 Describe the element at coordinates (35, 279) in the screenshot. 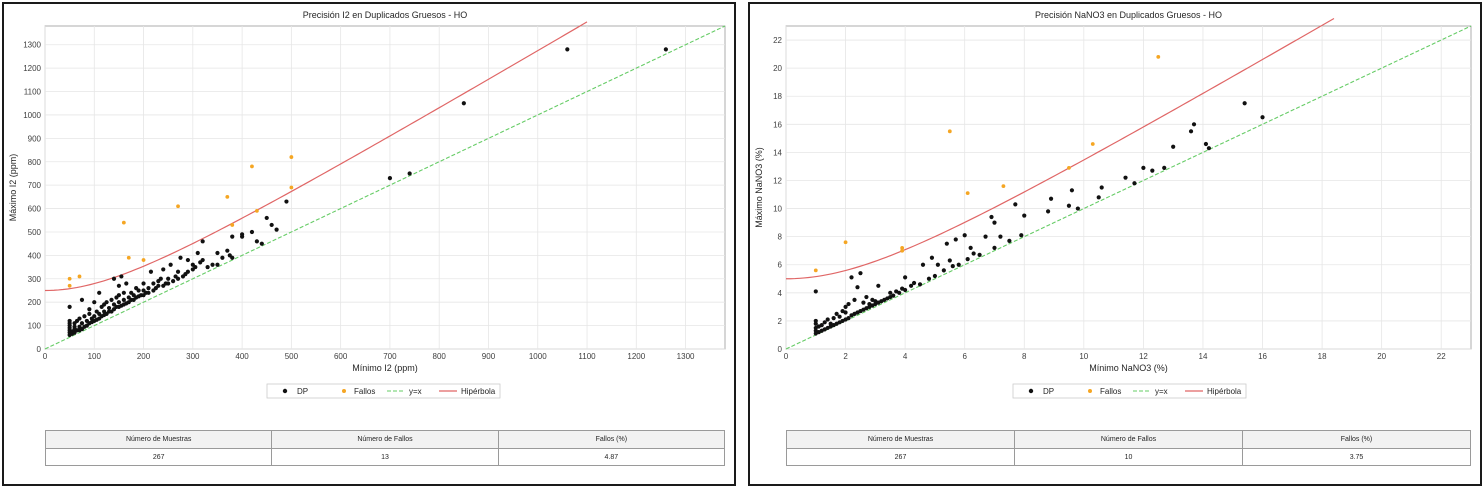

I see `y-tick-label: 300` at that location.